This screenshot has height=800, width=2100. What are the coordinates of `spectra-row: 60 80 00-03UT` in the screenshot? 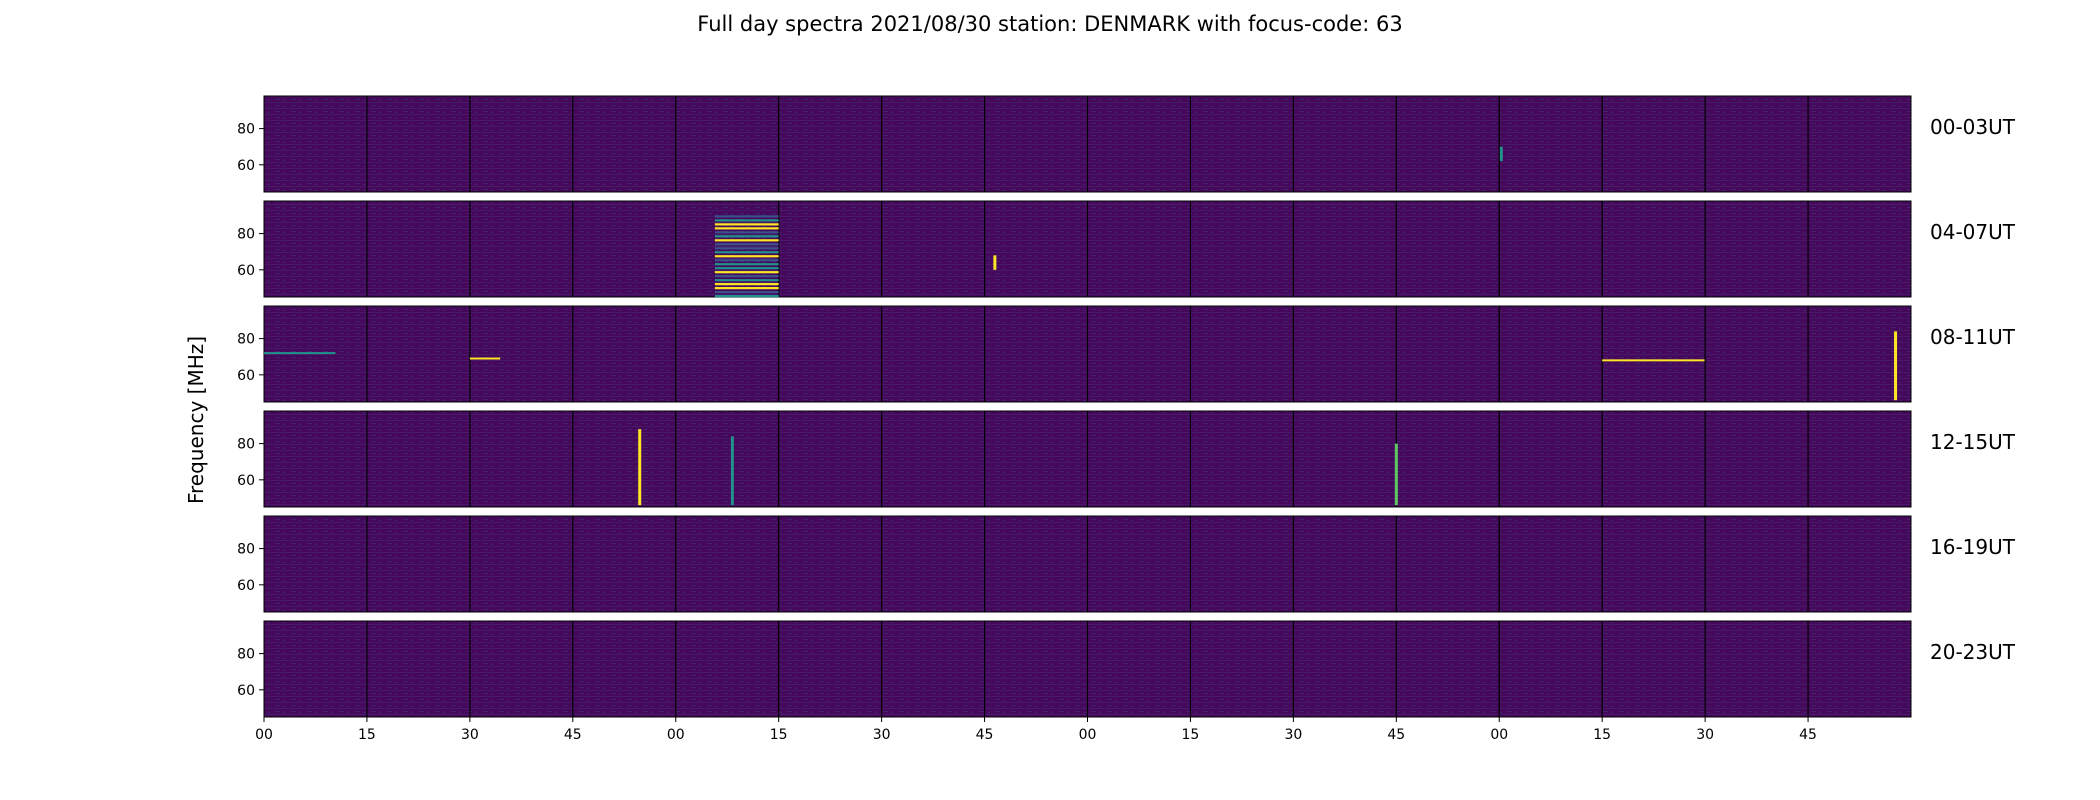 It's located at (1126, 144).